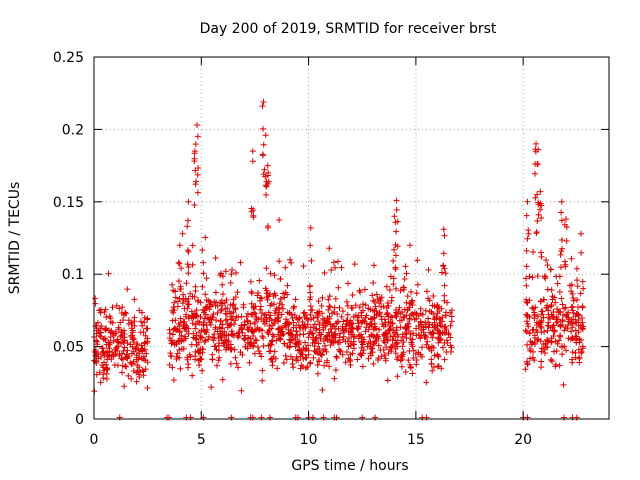 This screenshot has width=640, height=480. I want to click on y-tick-label: 0.05, so click(68, 348).